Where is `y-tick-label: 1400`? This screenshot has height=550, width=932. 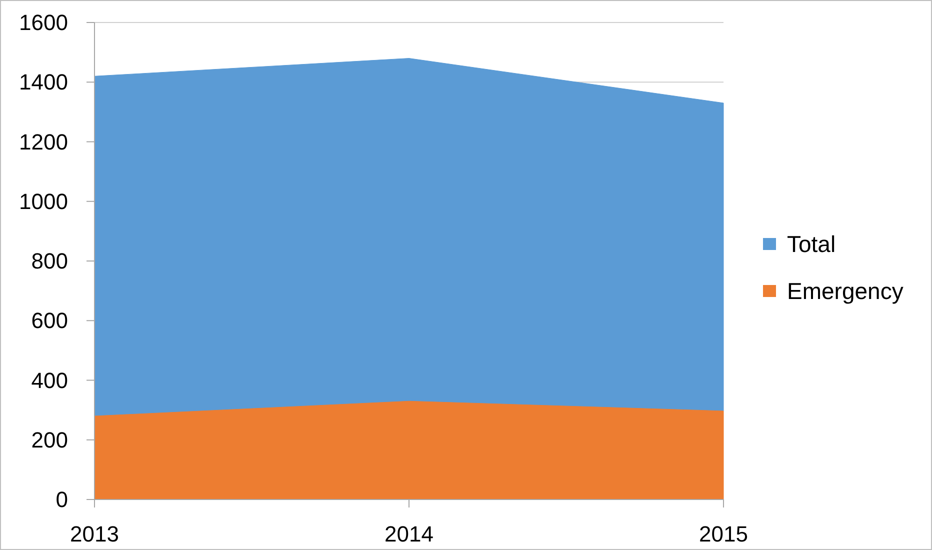
y-tick-label: 1400 is located at coordinates (43, 82).